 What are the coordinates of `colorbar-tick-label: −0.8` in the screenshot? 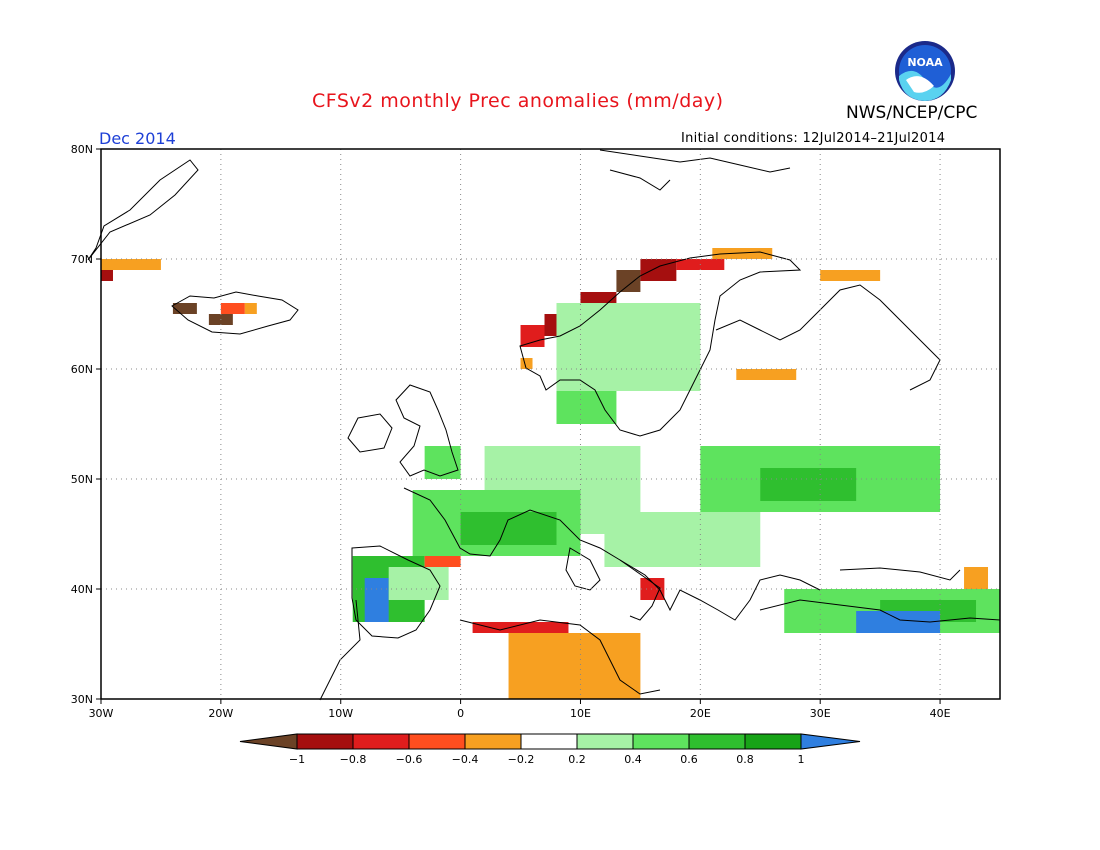 It's located at (353, 759).